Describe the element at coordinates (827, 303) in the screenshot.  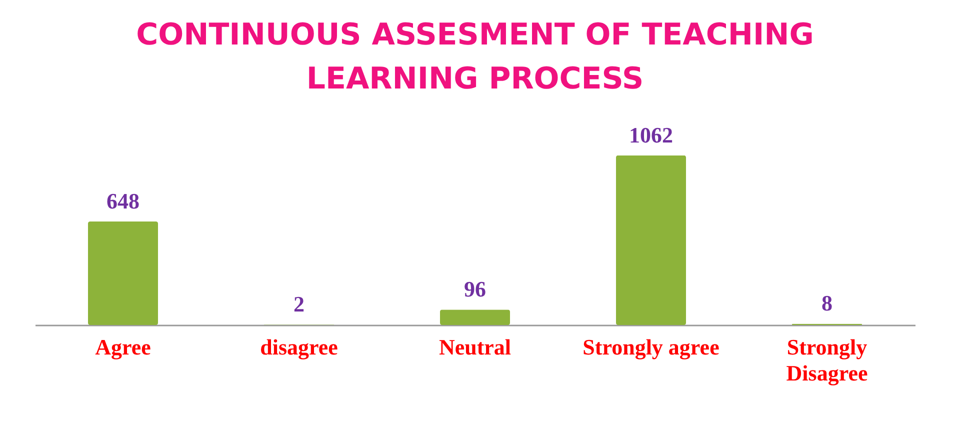
I see `data-label: 8` at that location.